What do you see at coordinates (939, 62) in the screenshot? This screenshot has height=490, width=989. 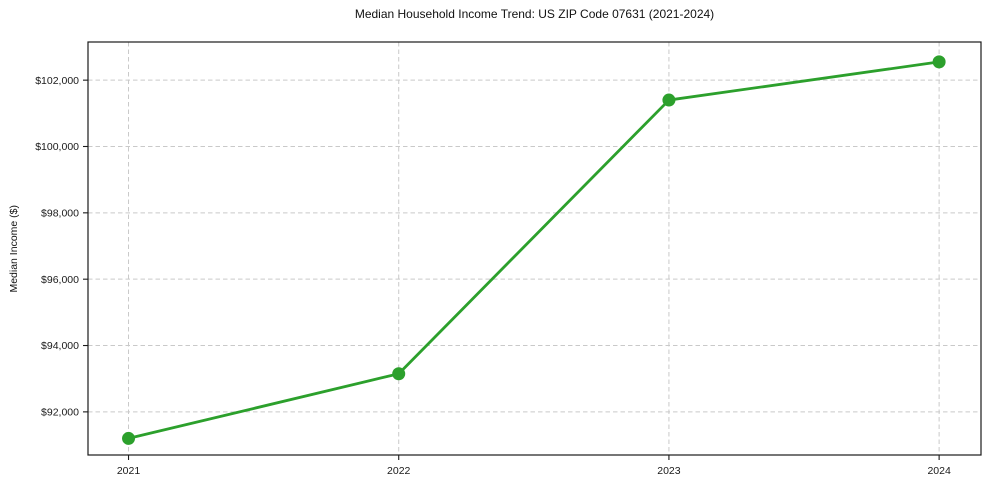 I see `data-point-2024` at bounding box center [939, 62].